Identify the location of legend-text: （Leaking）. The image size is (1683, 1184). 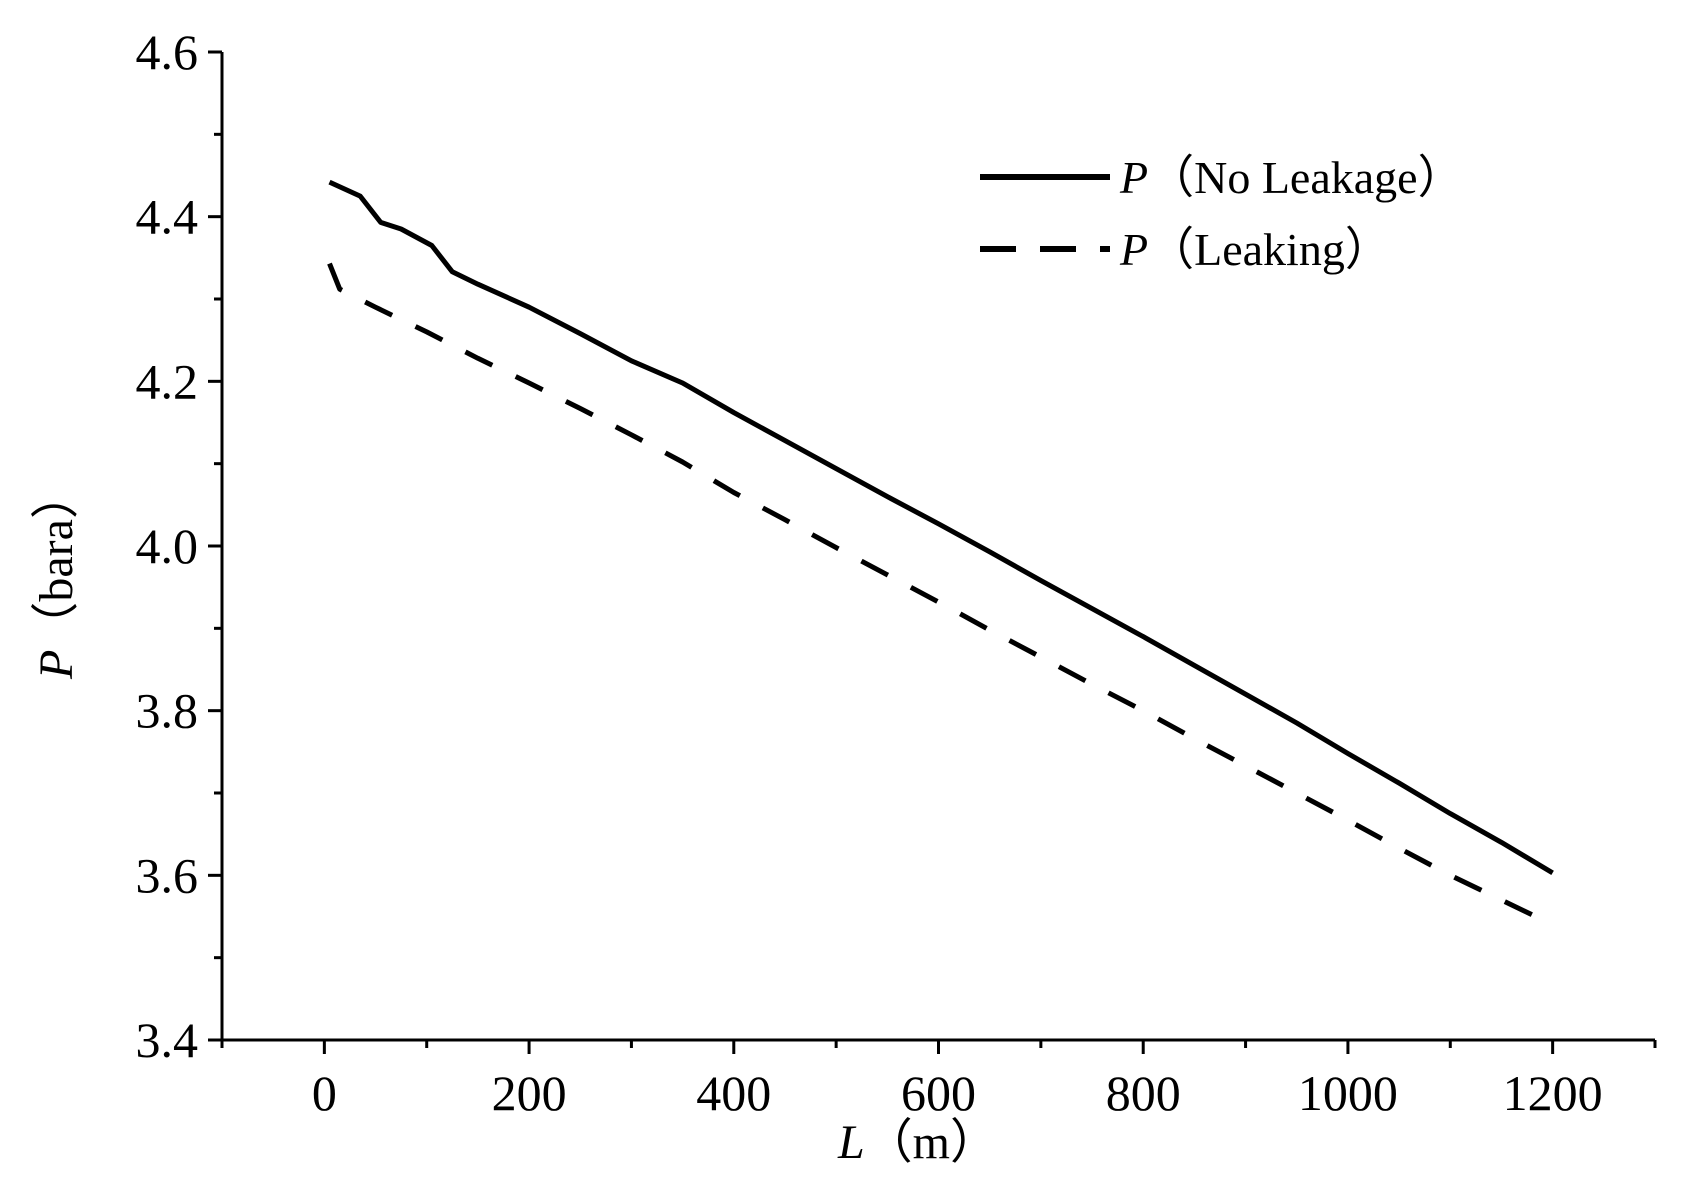
(1269, 249).